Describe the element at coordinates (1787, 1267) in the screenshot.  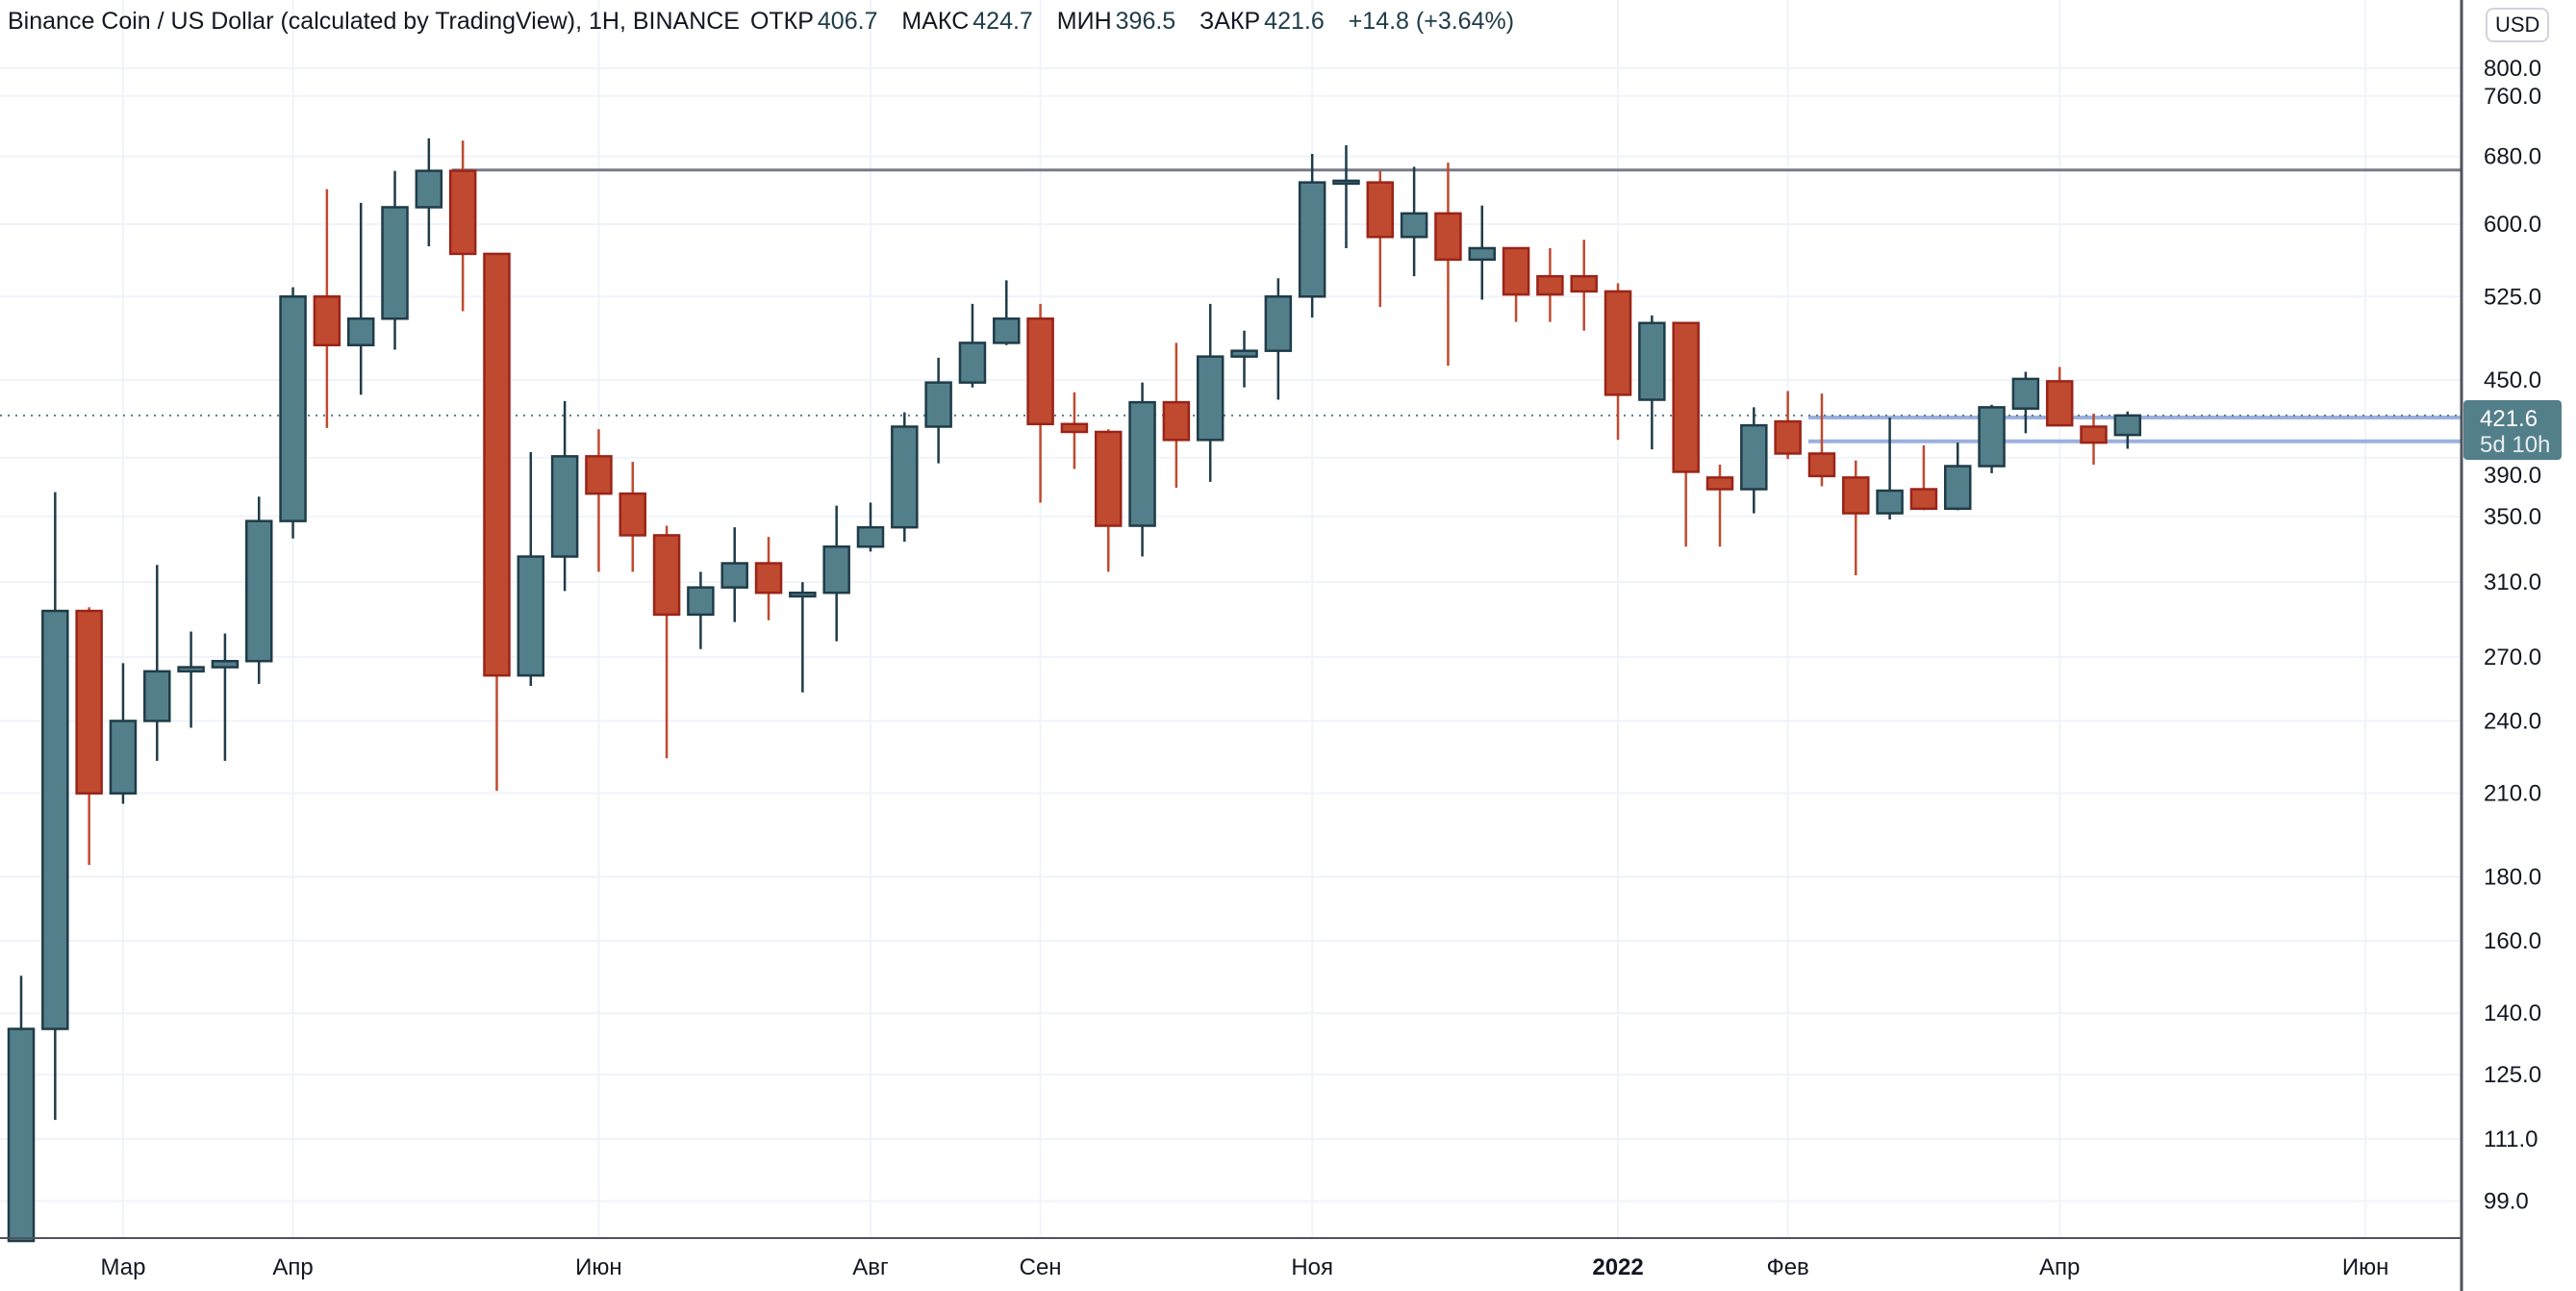
I see `x-tick-label: Фев` at that location.